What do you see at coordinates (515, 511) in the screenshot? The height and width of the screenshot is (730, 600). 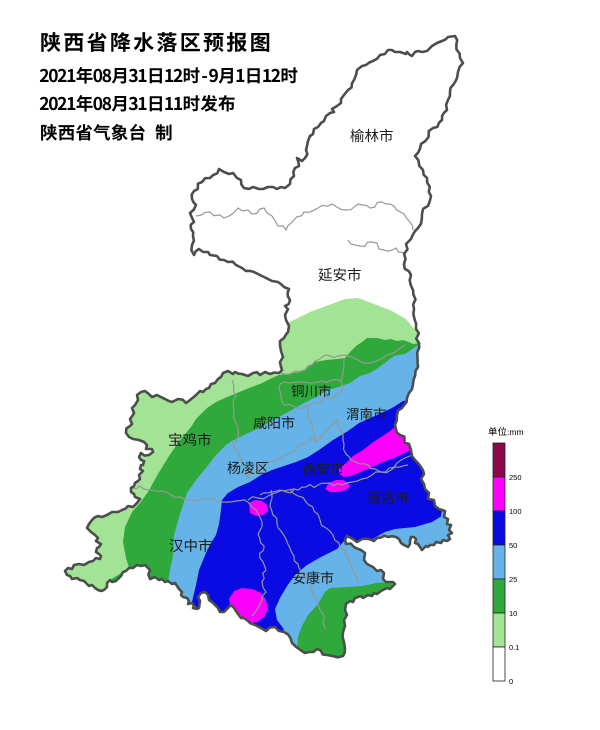 I see `svg-text: 100` at bounding box center [515, 511].